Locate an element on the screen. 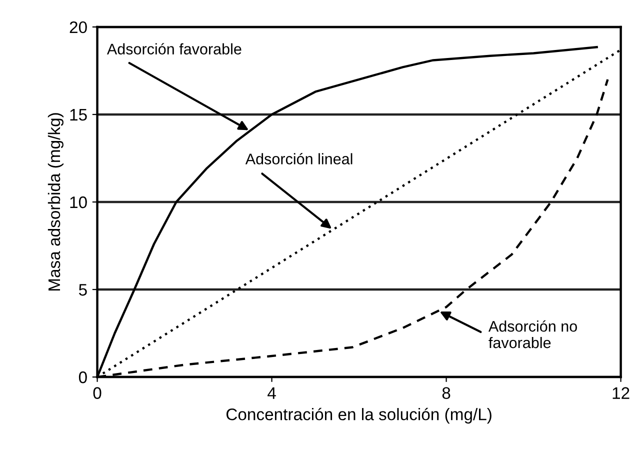  y-tick-label: 0 is located at coordinates (82, 377).